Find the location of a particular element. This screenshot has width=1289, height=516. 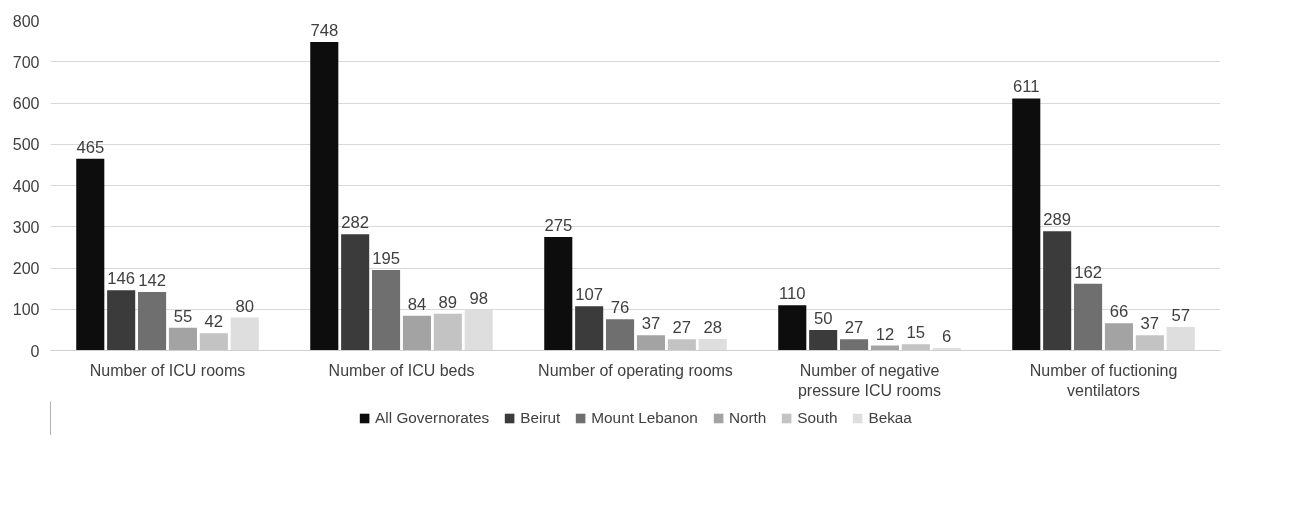

y-tick-label: 400 is located at coordinates (26, 186).